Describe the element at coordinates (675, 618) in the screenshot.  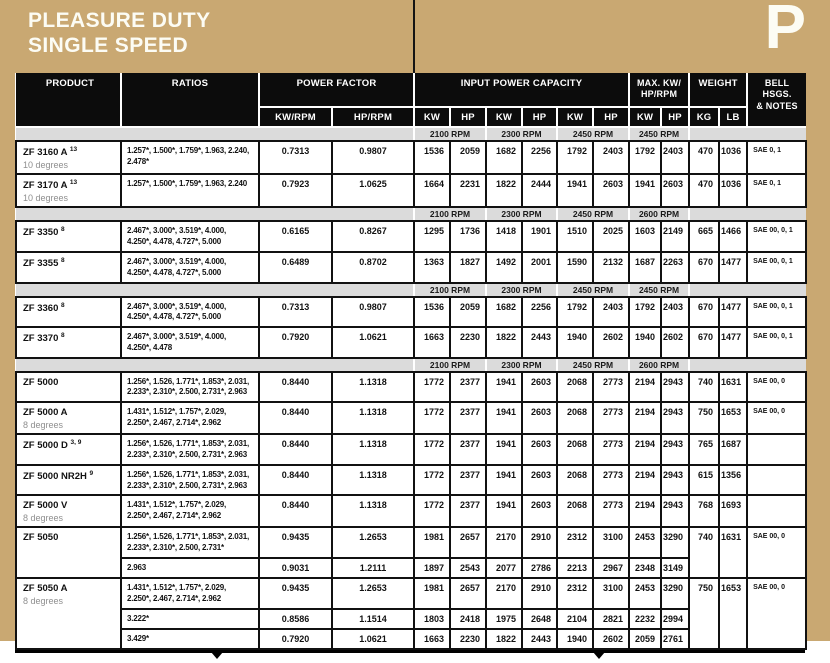
I see `max-capacity-value: 2994` at that location.